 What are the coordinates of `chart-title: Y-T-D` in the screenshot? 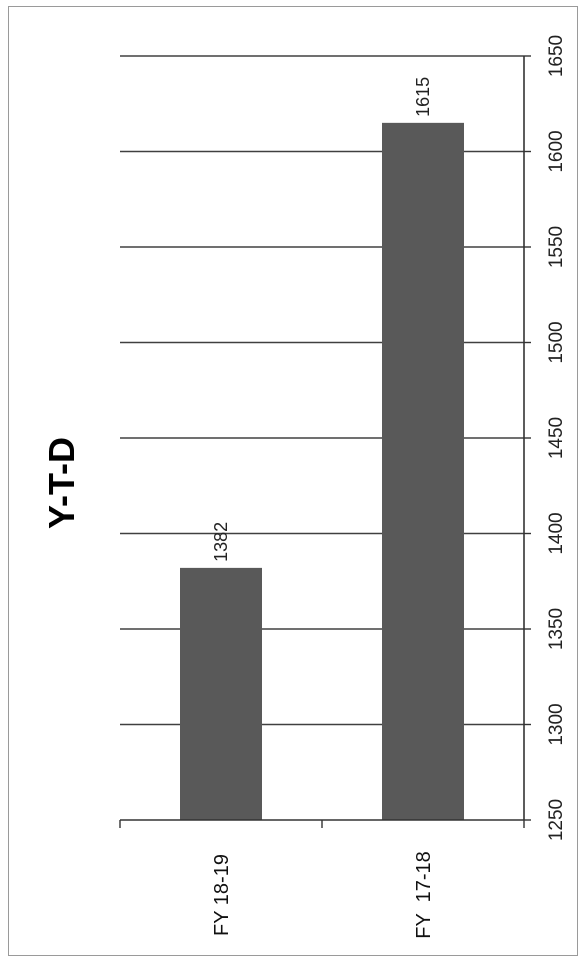 It's located at (61, 483).